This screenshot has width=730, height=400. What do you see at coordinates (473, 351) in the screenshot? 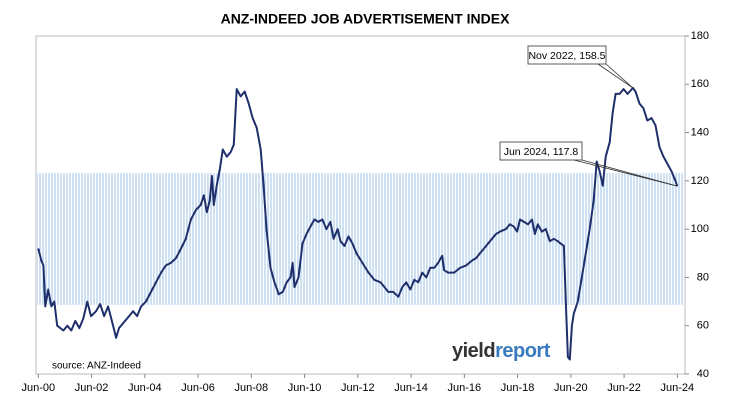
I see `logo-part: yield` at bounding box center [473, 351].